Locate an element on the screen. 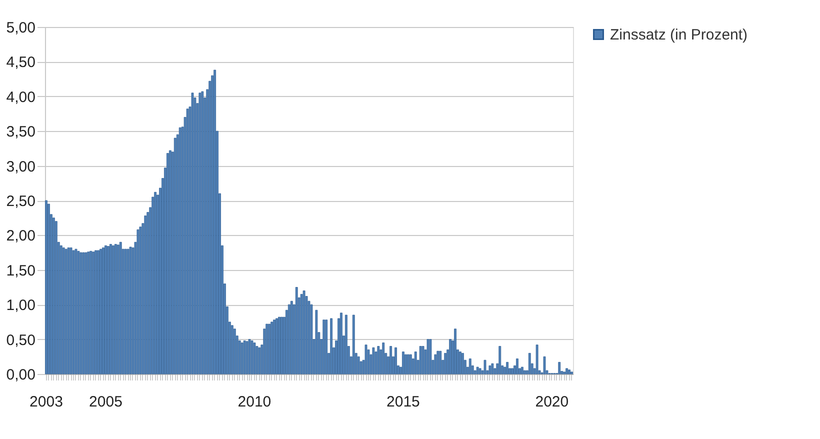  y-tick-label: 4,00 is located at coordinates (21, 97).